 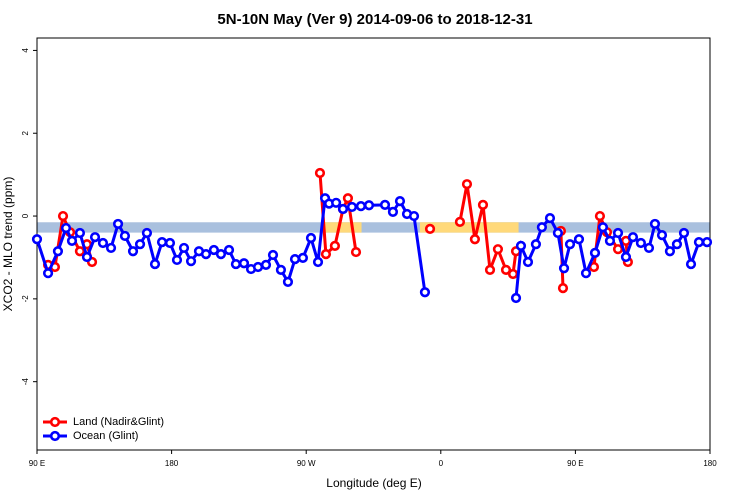 I want to click on y-tick-label: 4, so click(x=25, y=50).